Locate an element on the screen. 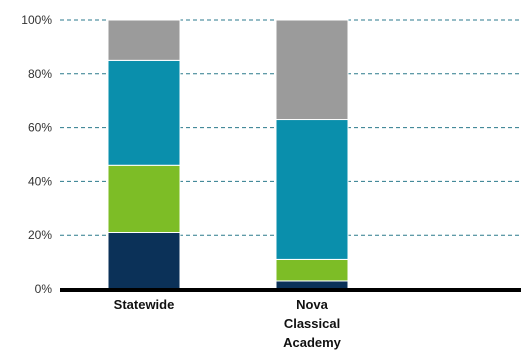  y-axis-ticks: 0% 20% 40% 60% 80% 100% is located at coordinates (36, 154).